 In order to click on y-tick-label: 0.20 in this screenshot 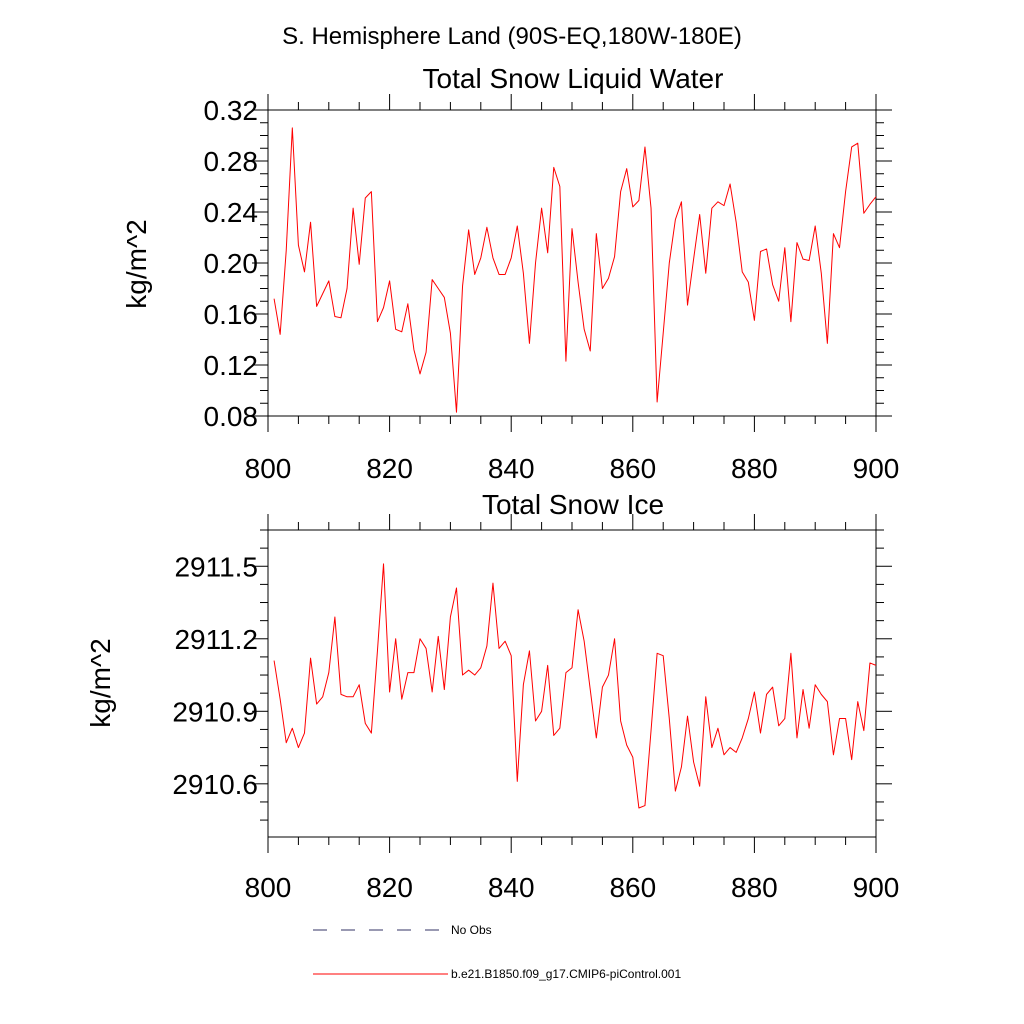, I will do `click(231, 263)`.